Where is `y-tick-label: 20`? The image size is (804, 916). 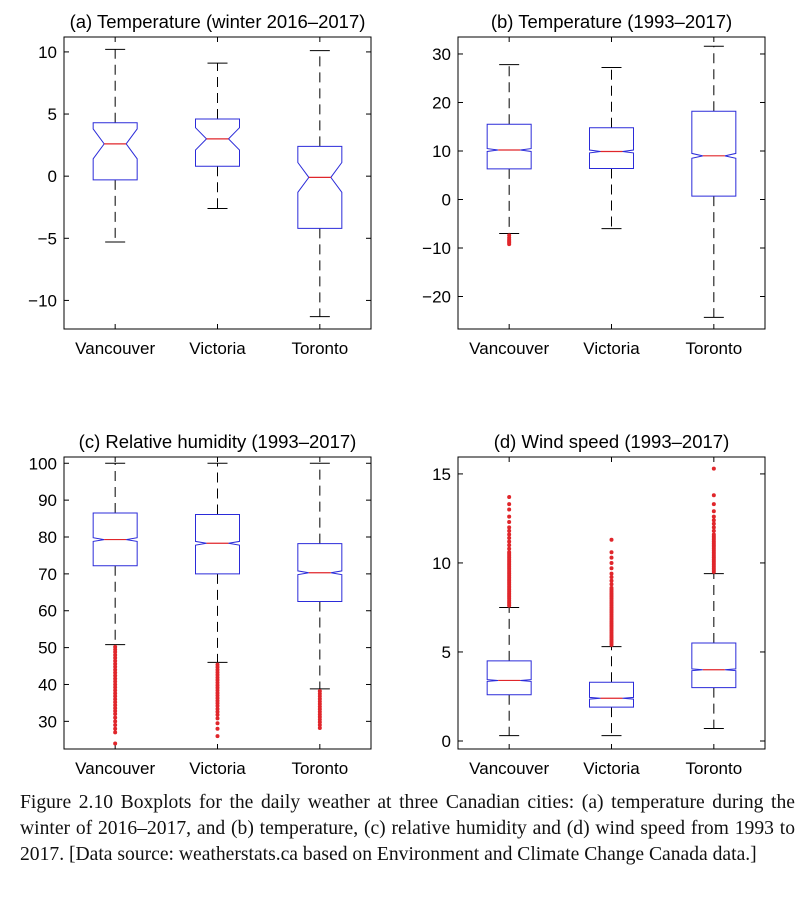
y-tick-label: 20 is located at coordinates (441, 102).